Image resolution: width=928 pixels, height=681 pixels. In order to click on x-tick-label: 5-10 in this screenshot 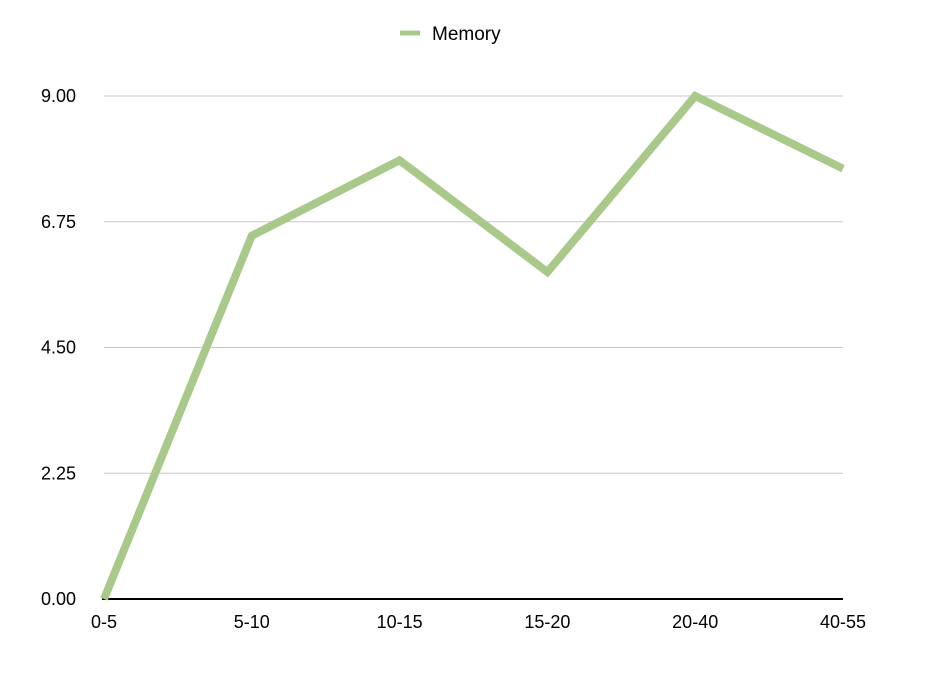, I will do `click(252, 622)`.